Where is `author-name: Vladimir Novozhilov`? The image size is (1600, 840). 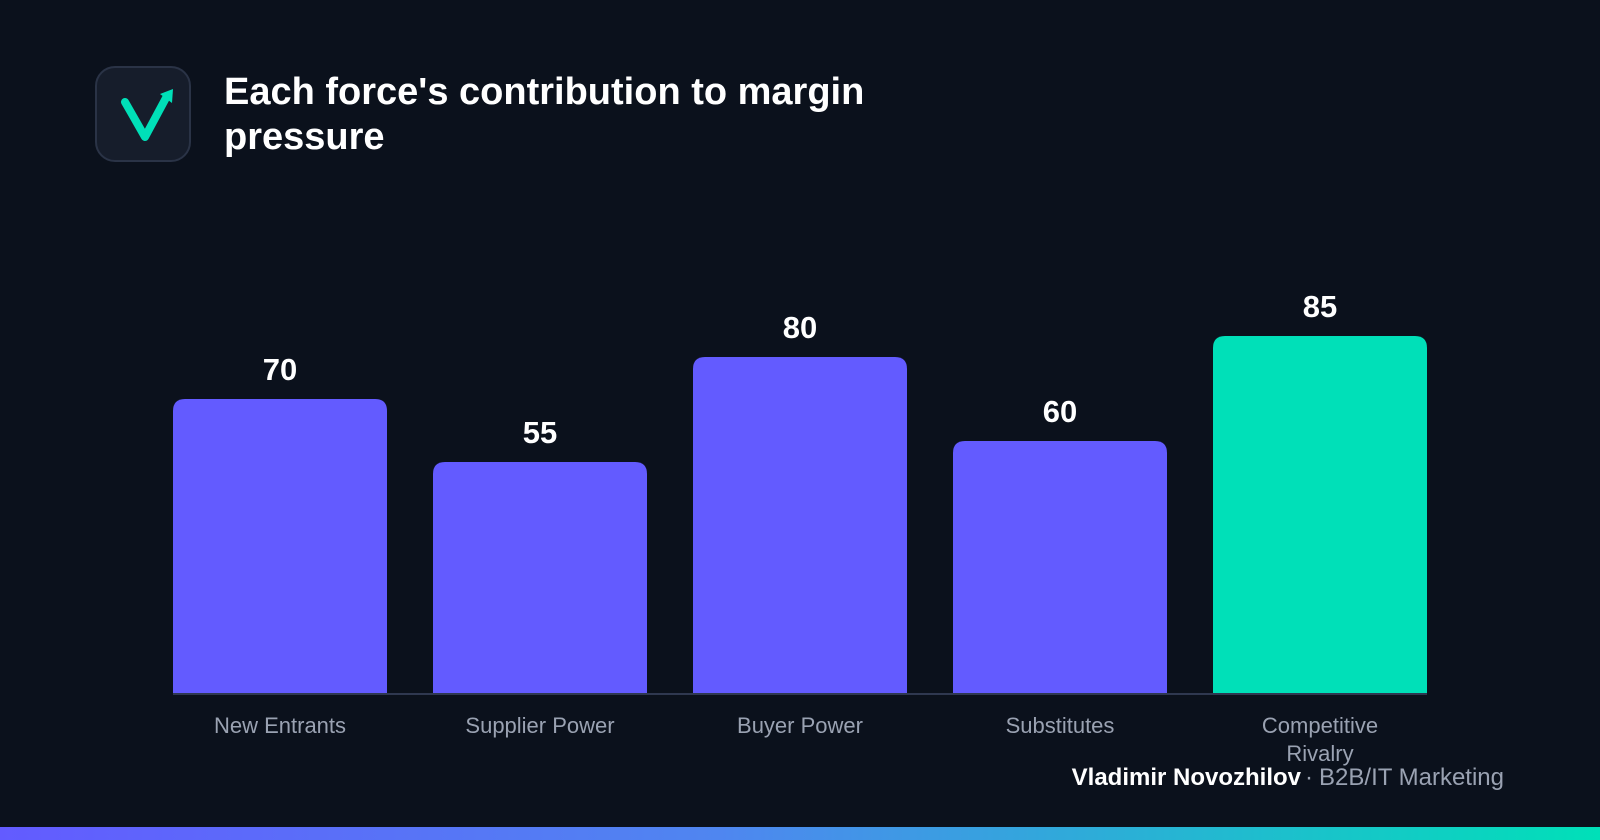
author-name: Vladimir Novozhilov is located at coordinates (1186, 777).